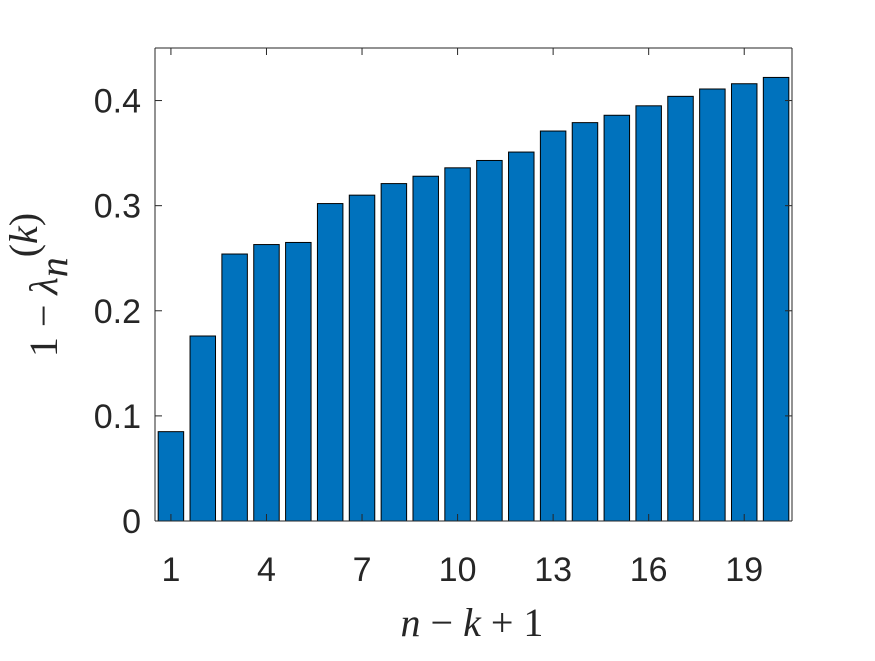 The width and height of the screenshot is (875, 661). What do you see at coordinates (117, 207) in the screenshot?
I see `y-tick-label: 0.3` at bounding box center [117, 207].